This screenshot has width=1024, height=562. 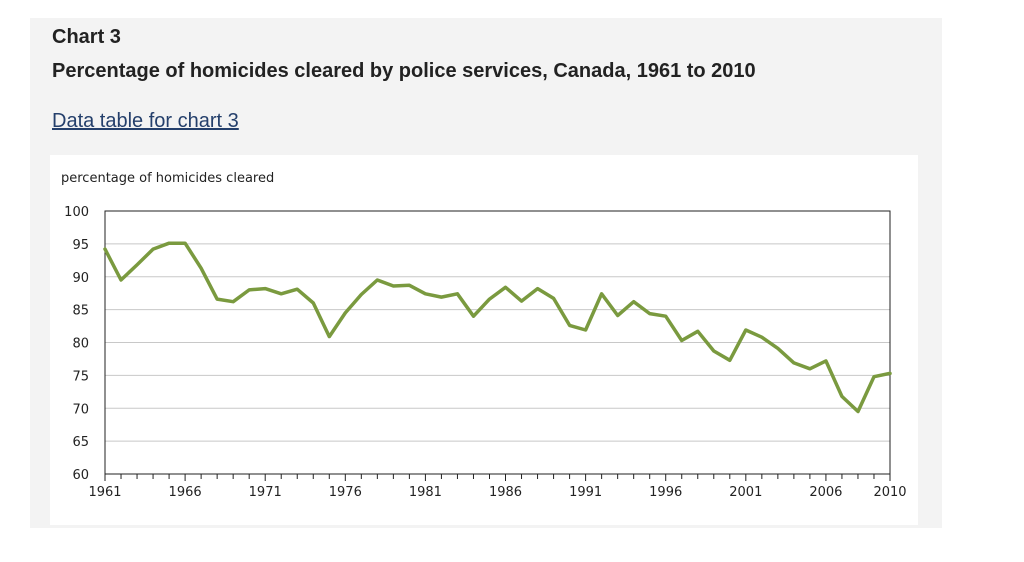 What do you see at coordinates (425, 492) in the screenshot?
I see `x-tick-label-1981: 1981` at bounding box center [425, 492].